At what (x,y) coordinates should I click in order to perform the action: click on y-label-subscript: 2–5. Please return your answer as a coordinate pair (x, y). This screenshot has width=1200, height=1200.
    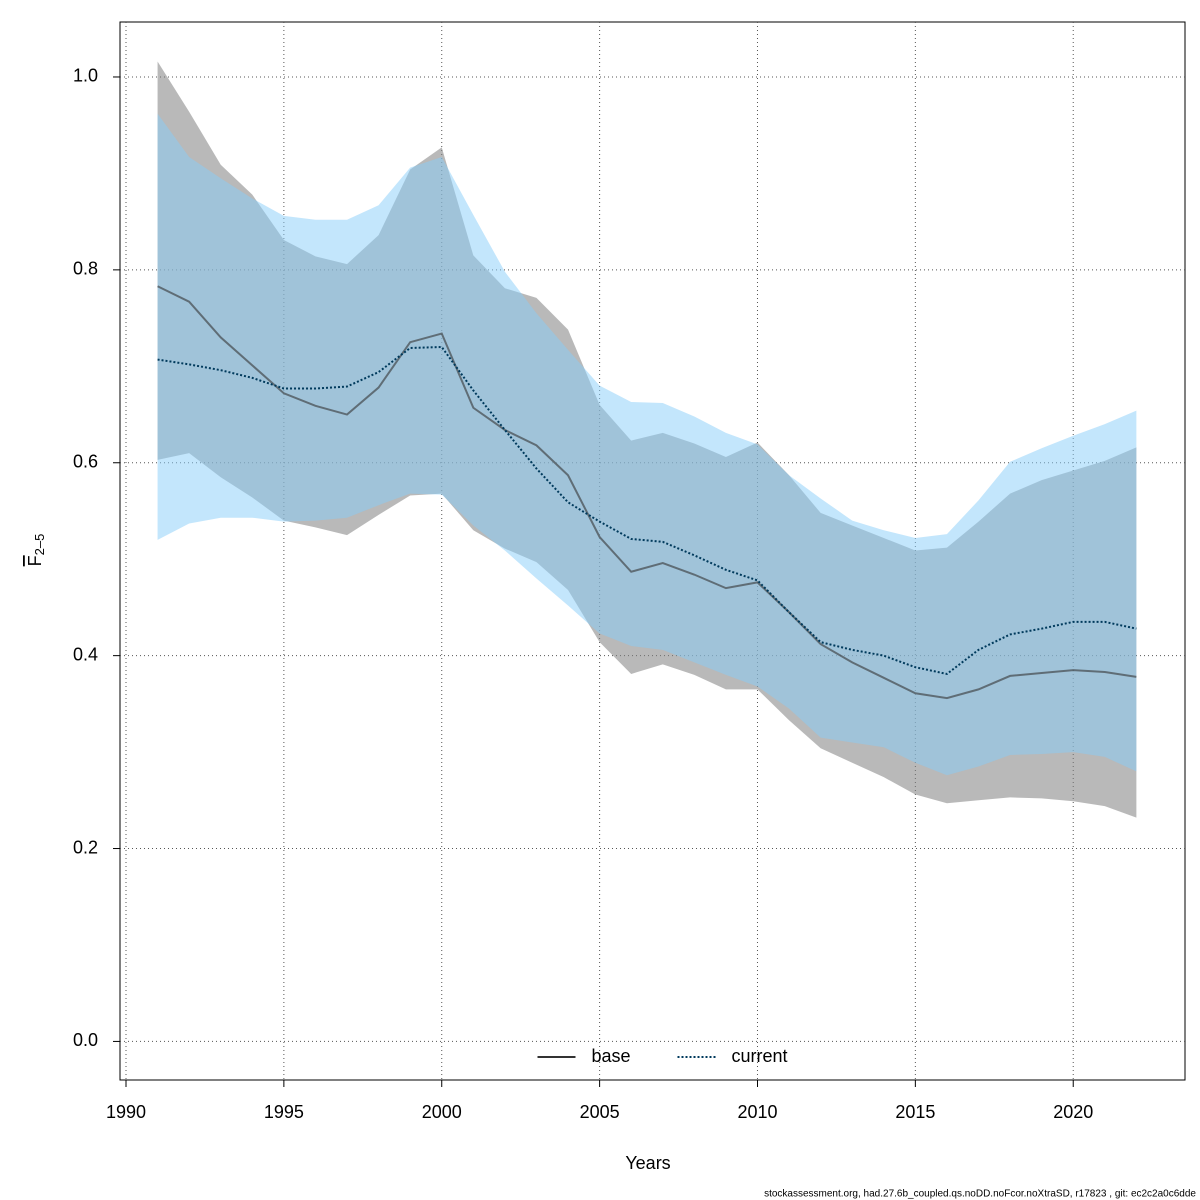
    Looking at the image, I should click on (39, 545).